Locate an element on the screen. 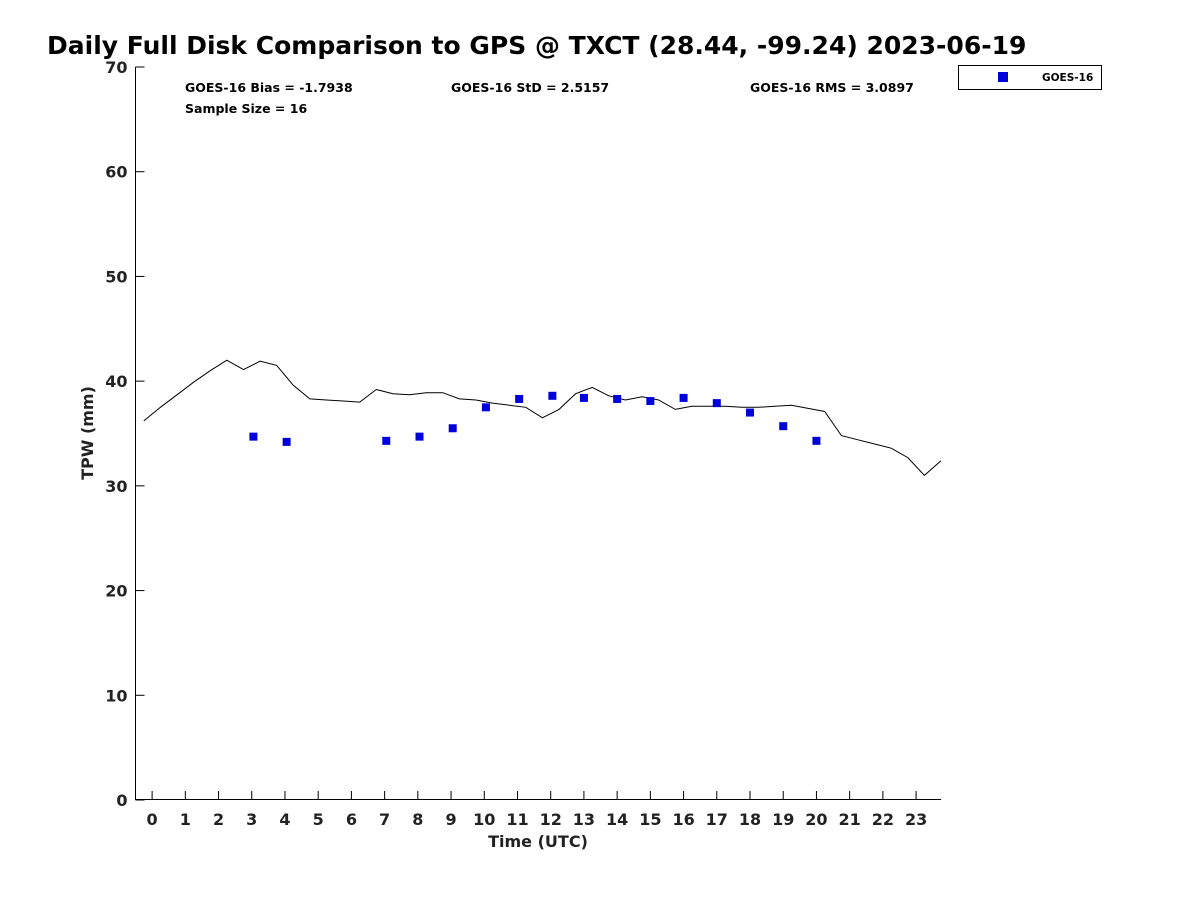 The image size is (1200, 900). x-tick-label: 0 is located at coordinates (152, 819).